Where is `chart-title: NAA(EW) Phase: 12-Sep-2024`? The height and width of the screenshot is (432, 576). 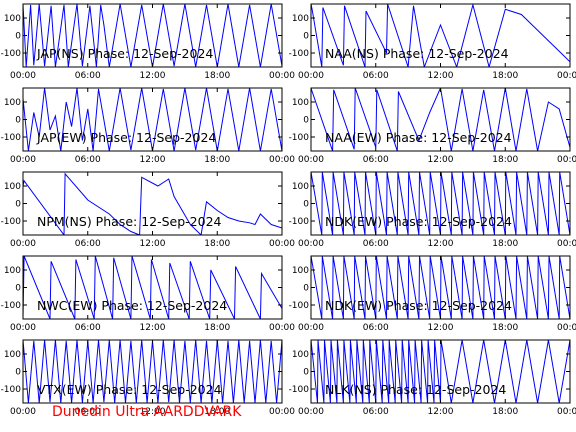 chart-title: NAA(EW) Phase: 12-Sep-2024 is located at coordinates (418, 137).